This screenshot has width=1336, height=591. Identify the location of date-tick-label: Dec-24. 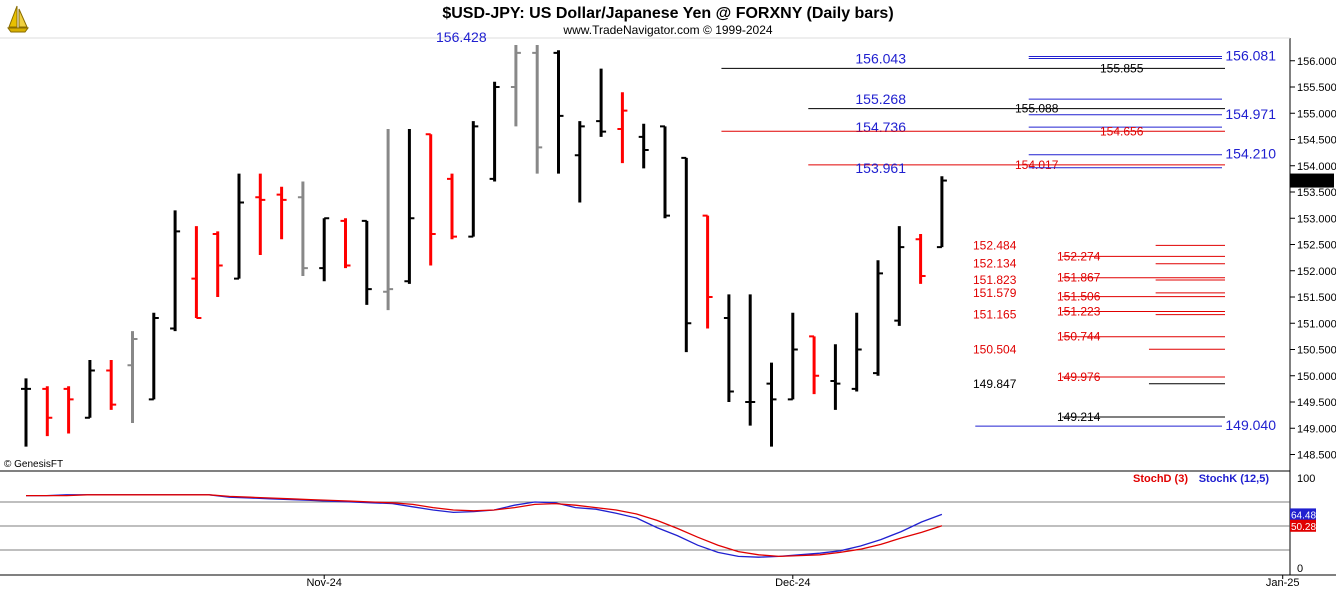
(792, 583).